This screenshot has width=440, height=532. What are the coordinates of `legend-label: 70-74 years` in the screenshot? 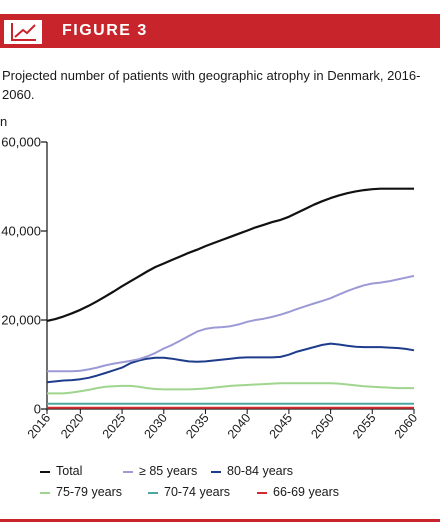 It's located at (197, 492).